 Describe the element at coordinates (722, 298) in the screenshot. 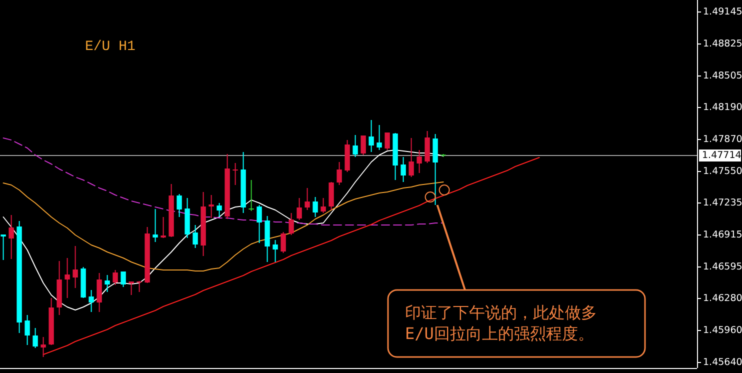

I see `y-tick-label: 1.46280` at that location.